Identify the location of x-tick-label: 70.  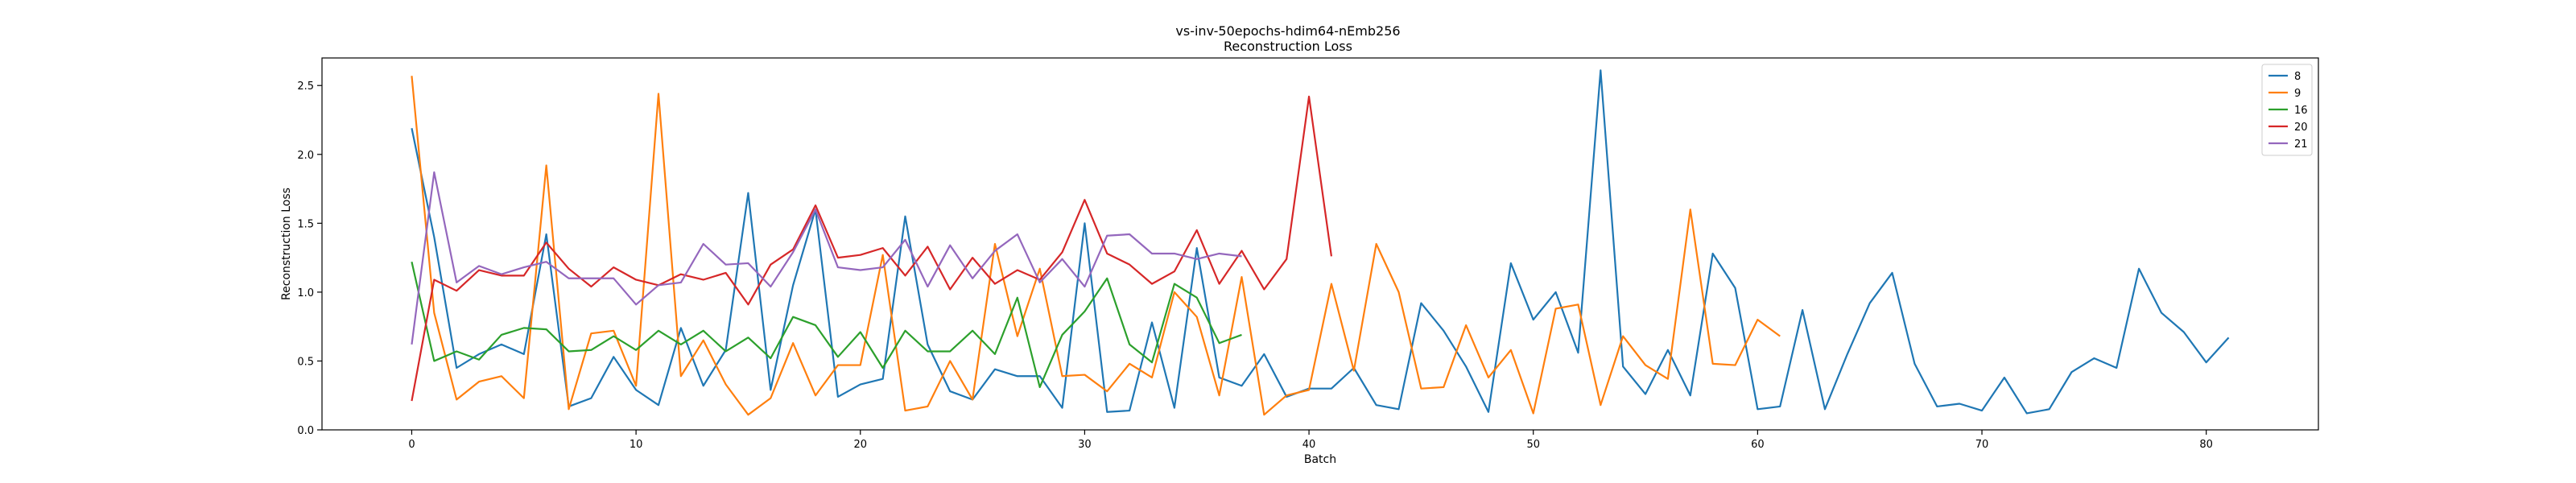
(1982, 445).